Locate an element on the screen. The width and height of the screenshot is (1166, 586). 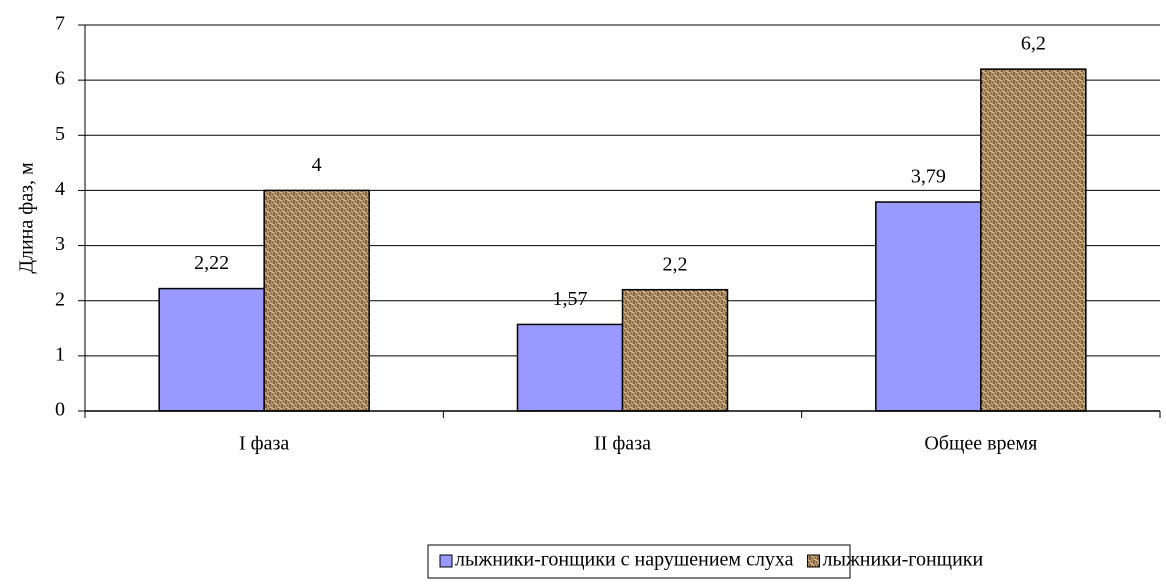
data-label: 6,2 is located at coordinates (1033, 44).